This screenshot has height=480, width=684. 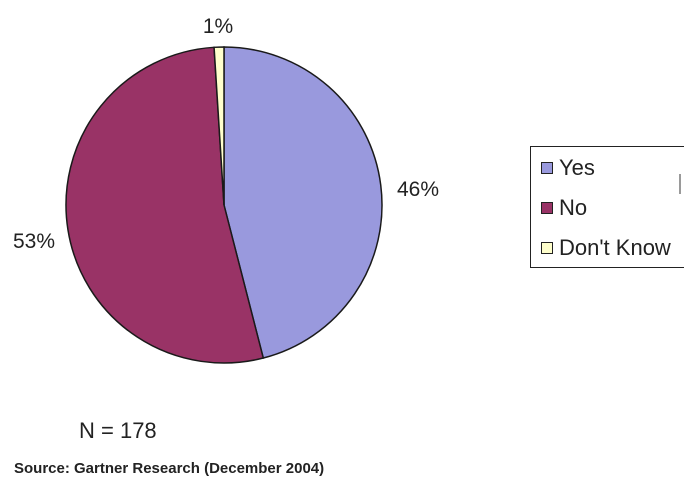 I want to click on edge-mark, so click(x=680, y=184).